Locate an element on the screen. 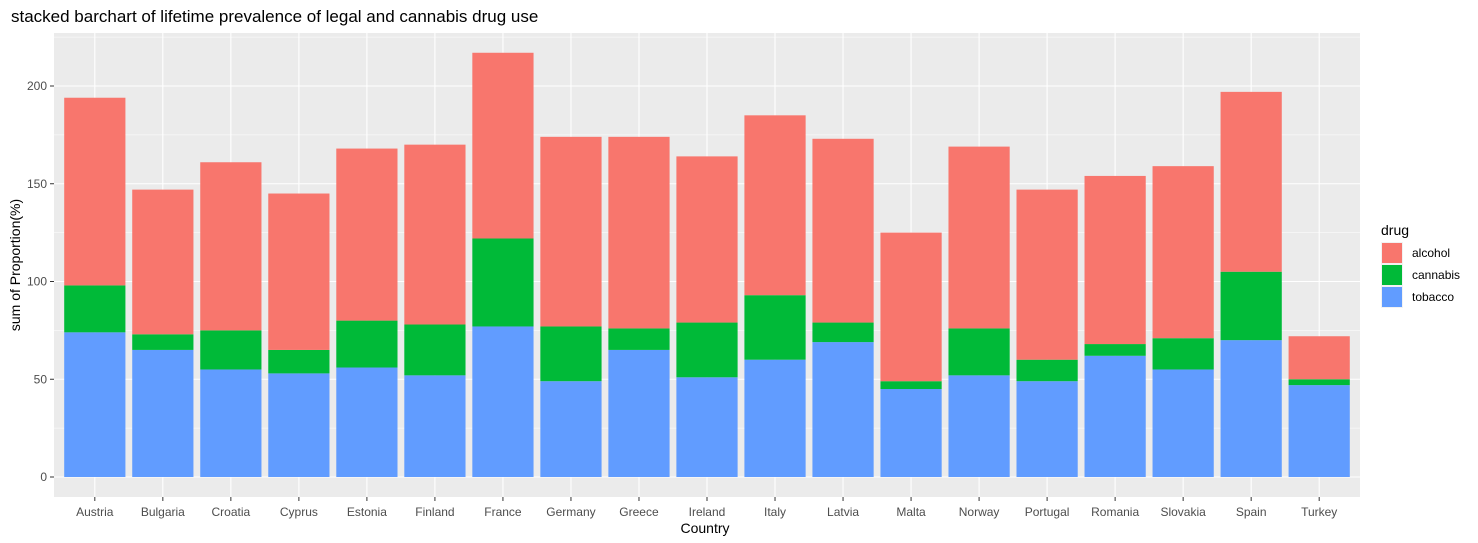 This screenshot has width=1478, height=543. x-tick-label-cyprus: Cyprus is located at coordinates (299, 512).